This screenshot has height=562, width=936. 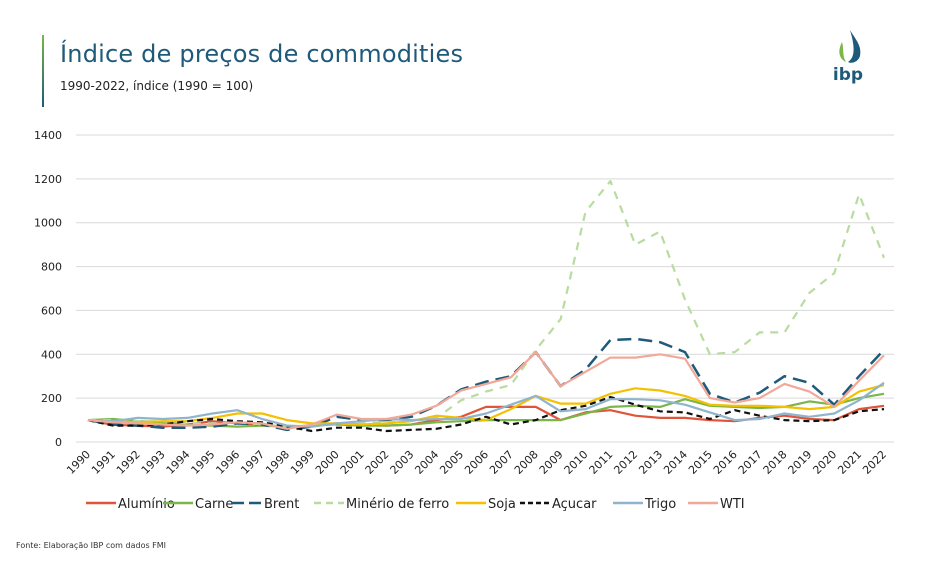 I want to click on series-line-trigo, so click(x=486, y=404).